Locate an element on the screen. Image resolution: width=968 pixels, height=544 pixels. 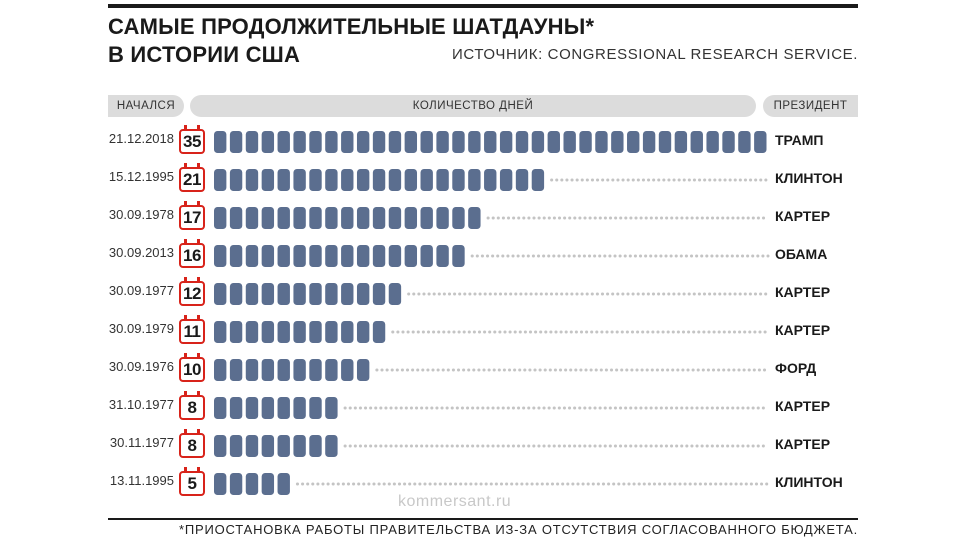
start-date-label: 30.09.1979 is located at coordinates (141, 328).